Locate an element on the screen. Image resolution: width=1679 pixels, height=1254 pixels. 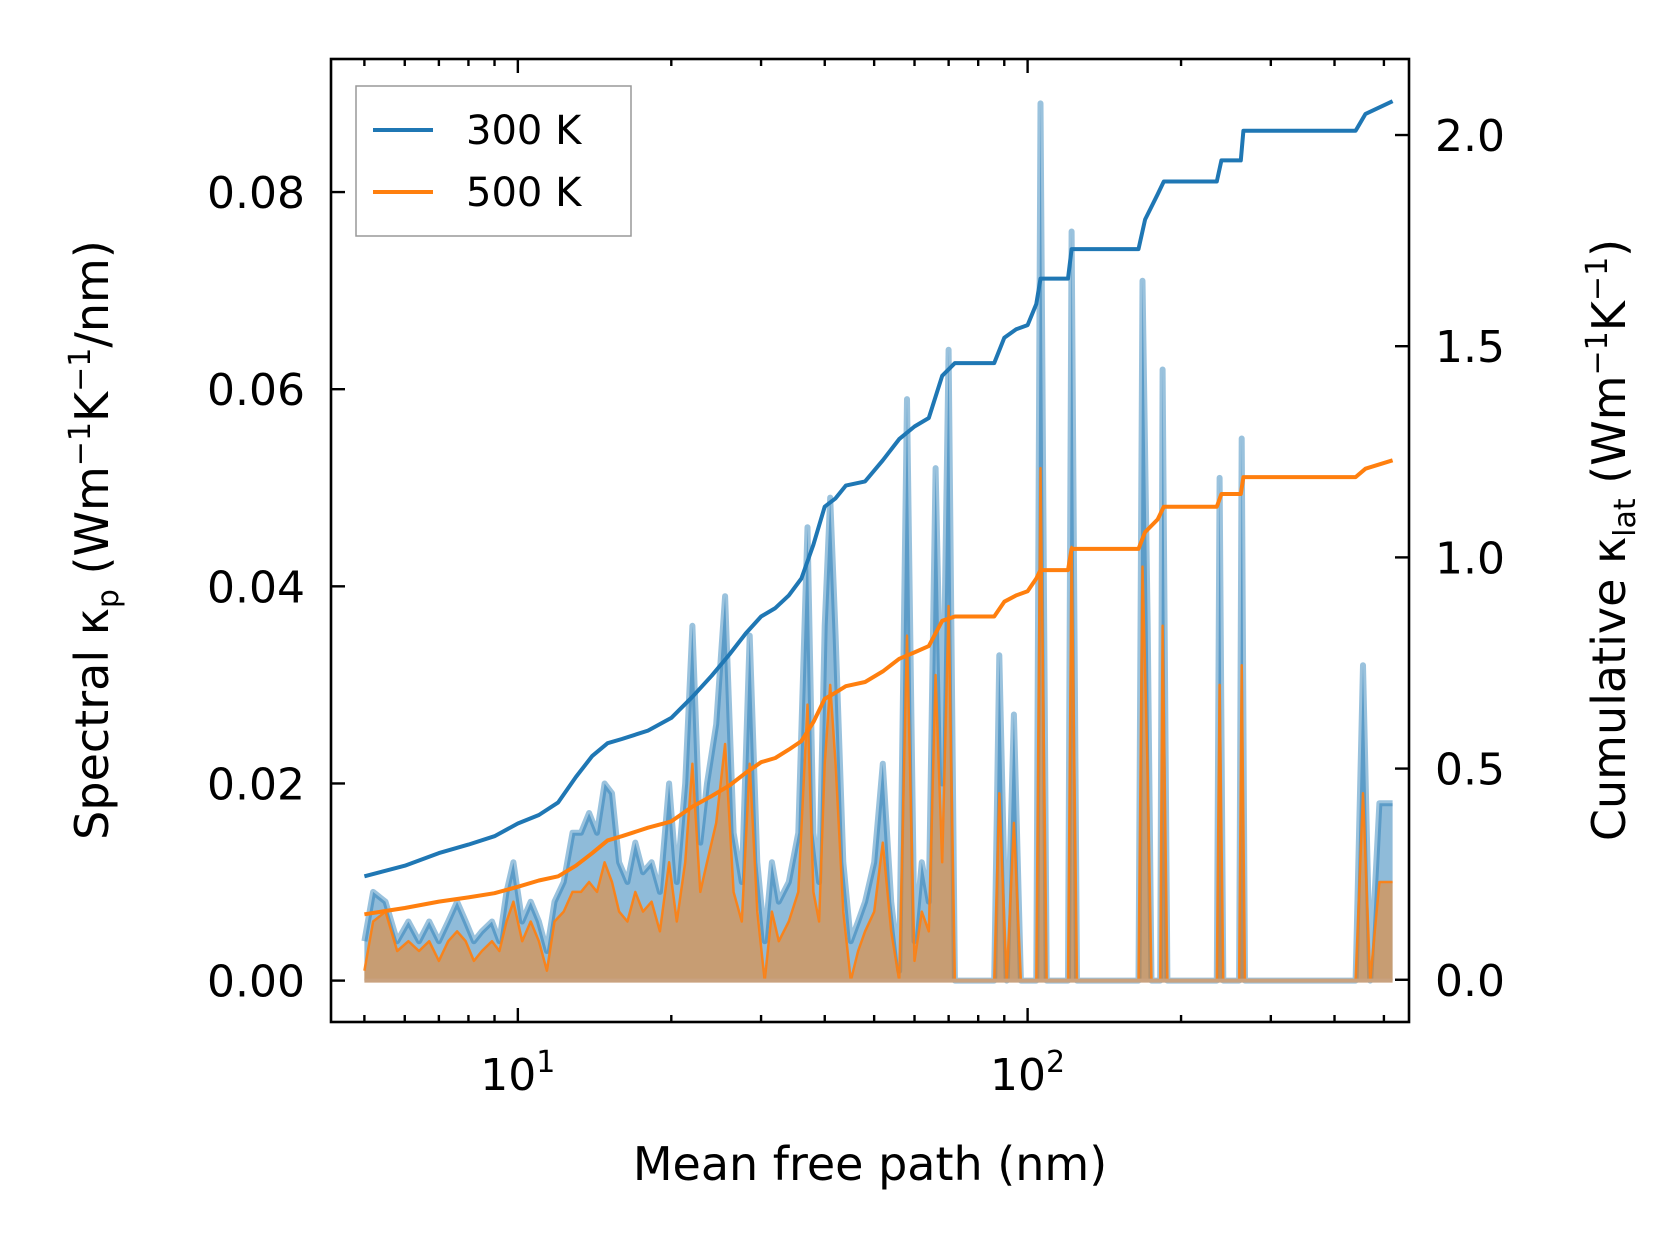
y-right-tick-label: 1.0 is located at coordinates (1470, 558).